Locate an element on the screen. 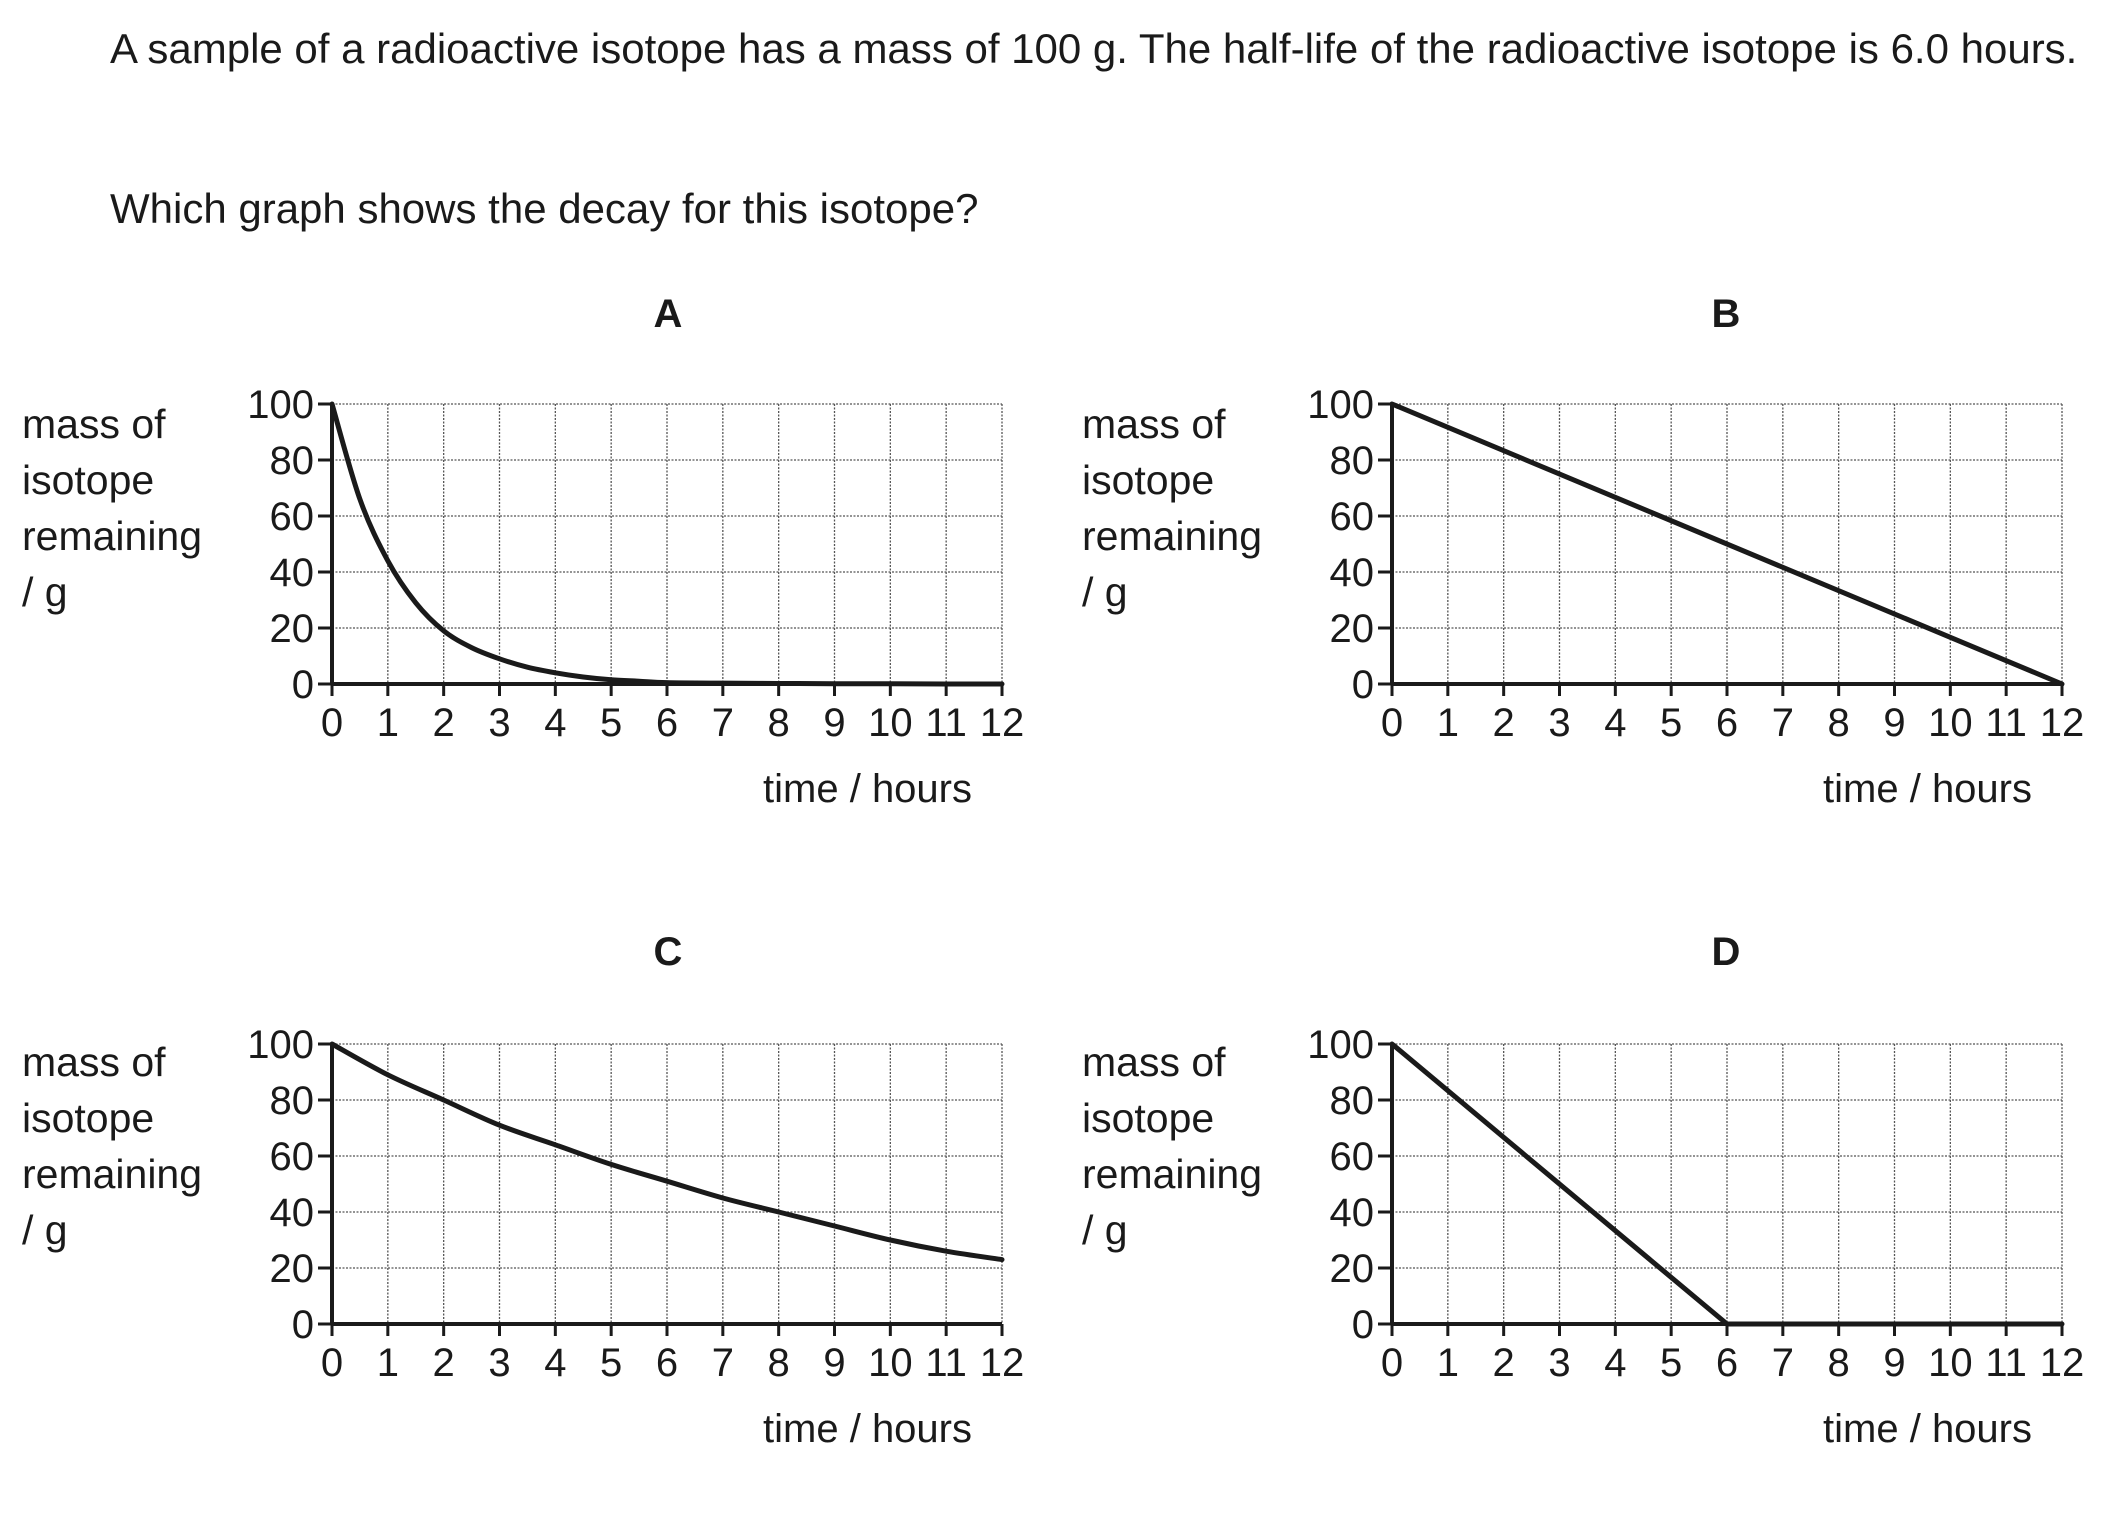  option-letter-d: D is located at coordinates (1726, 952).